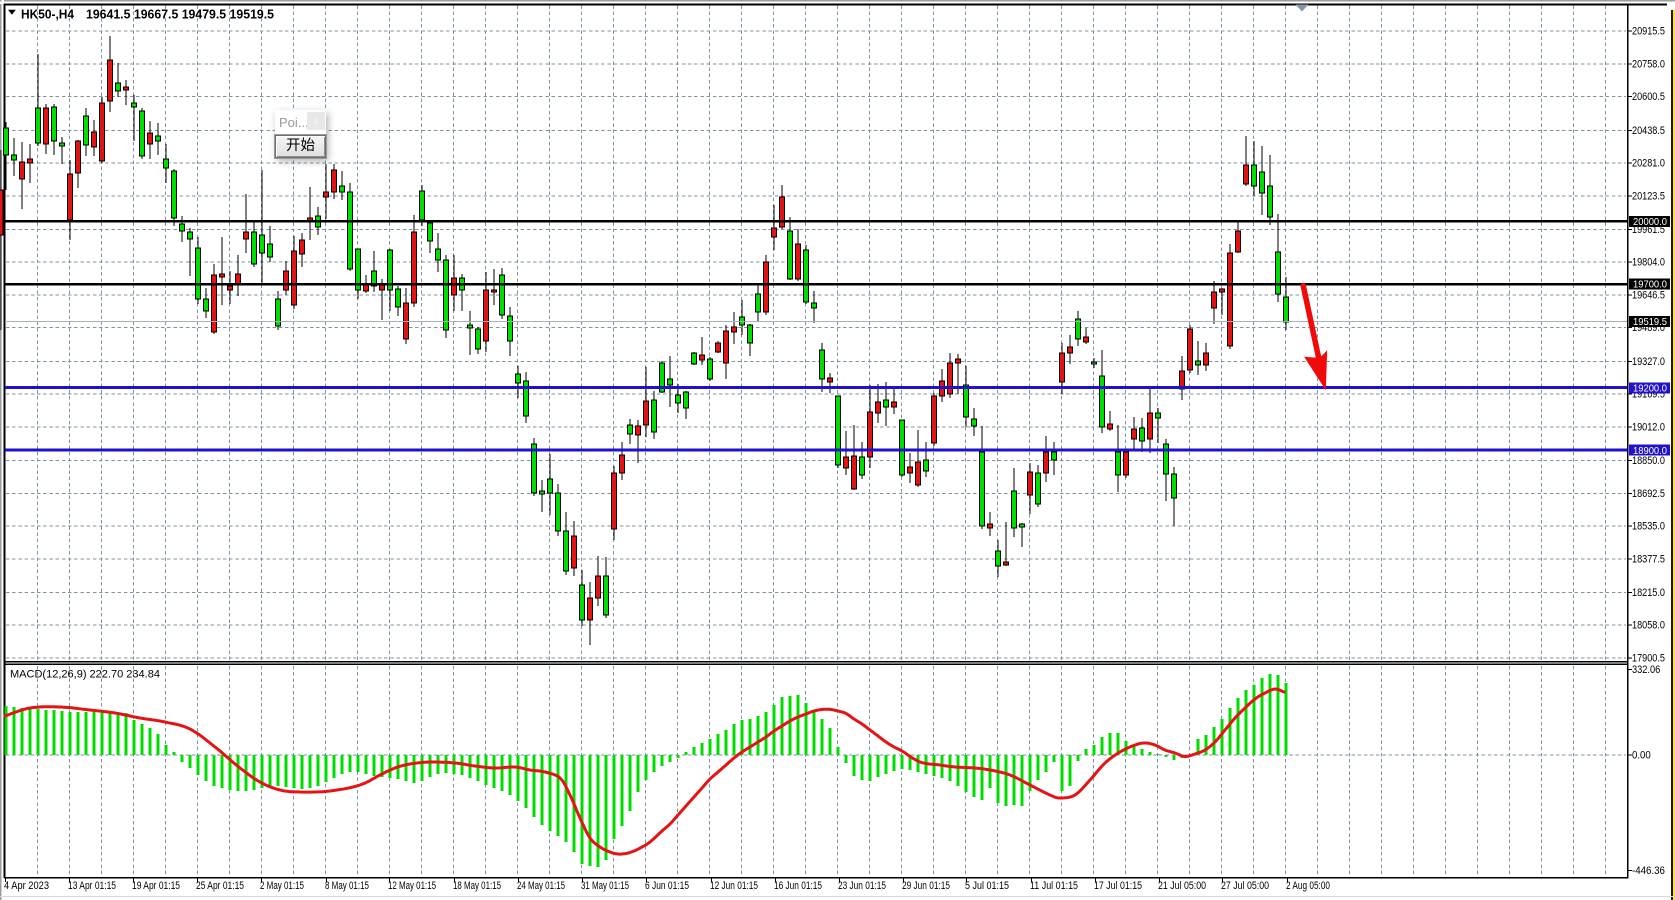  What do you see at coordinates (1648, 494) in the screenshot?
I see `svg-text: 18692.5` at bounding box center [1648, 494].